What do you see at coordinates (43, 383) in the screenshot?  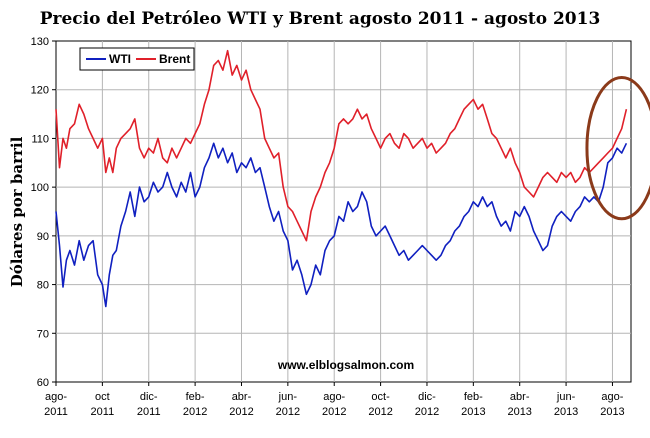 I see `y-tick-label: 60` at bounding box center [43, 383].